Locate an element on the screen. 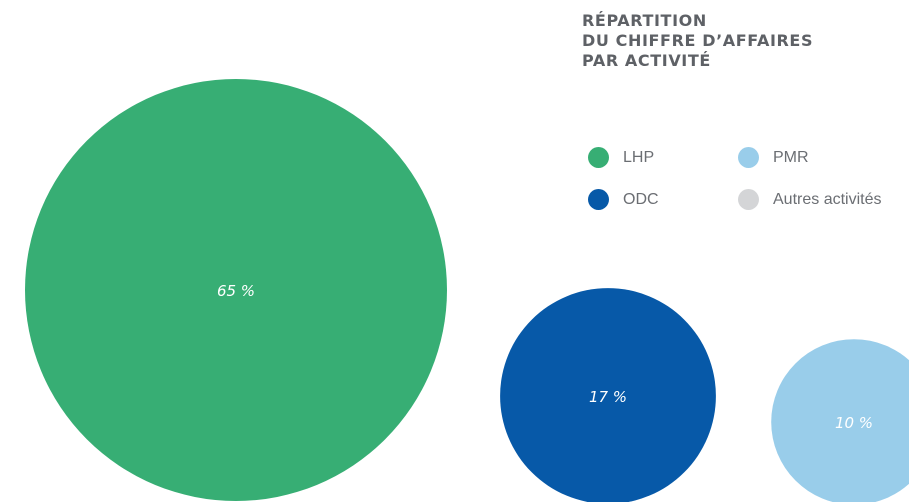 The image size is (909, 502). bubble-label-pmr: 10 % is located at coordinates (854, 423).